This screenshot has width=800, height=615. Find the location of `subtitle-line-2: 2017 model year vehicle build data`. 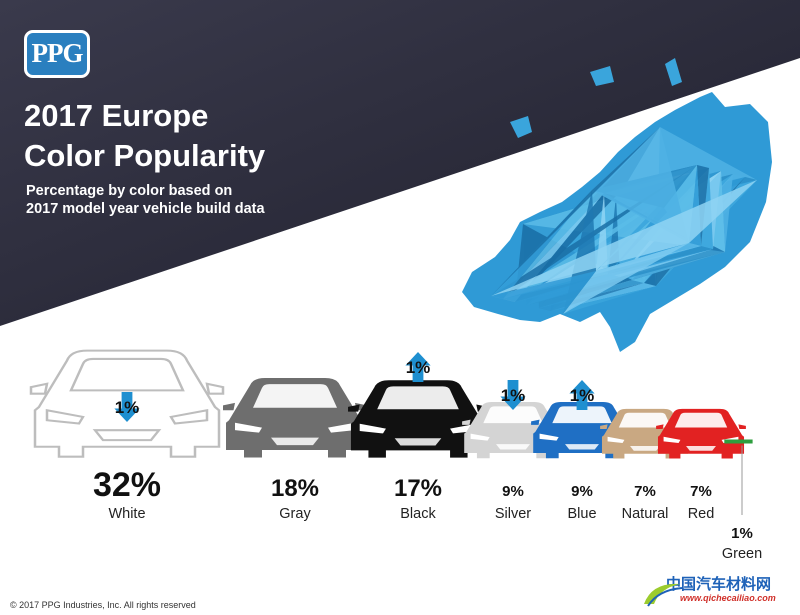

subtitle-line-2: 2017 model year vehicle build data is located at coordinates (145, 209).